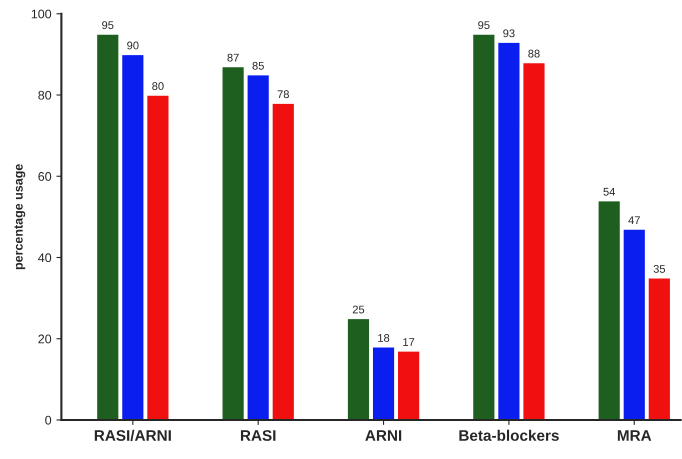 The image size is (682, 459). I want to click on y-axis-title: percentage usage, so click(20, 217).